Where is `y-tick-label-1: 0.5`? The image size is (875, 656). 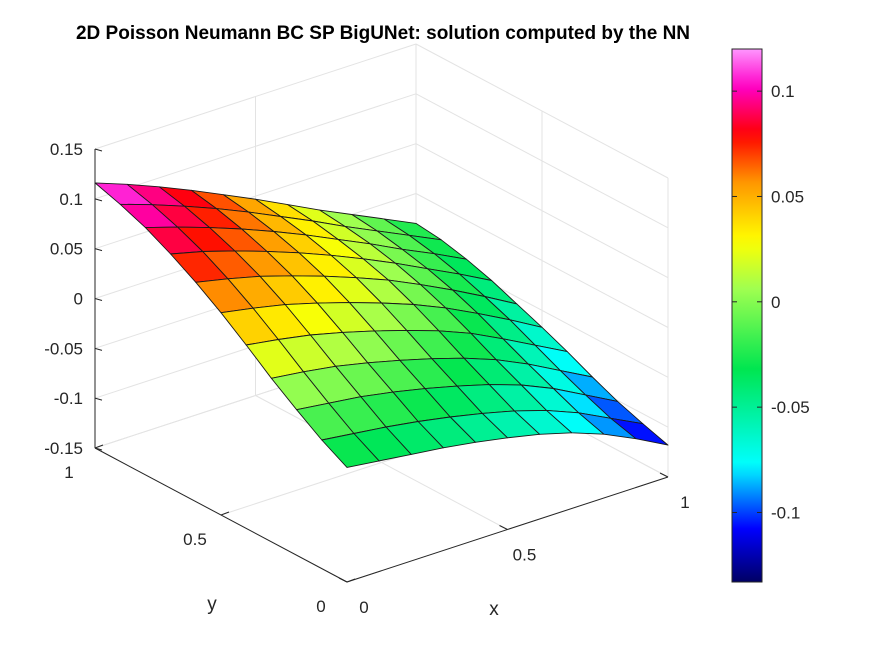 y-tick-label-1: 0.5 is located at coordinates (195, 539).